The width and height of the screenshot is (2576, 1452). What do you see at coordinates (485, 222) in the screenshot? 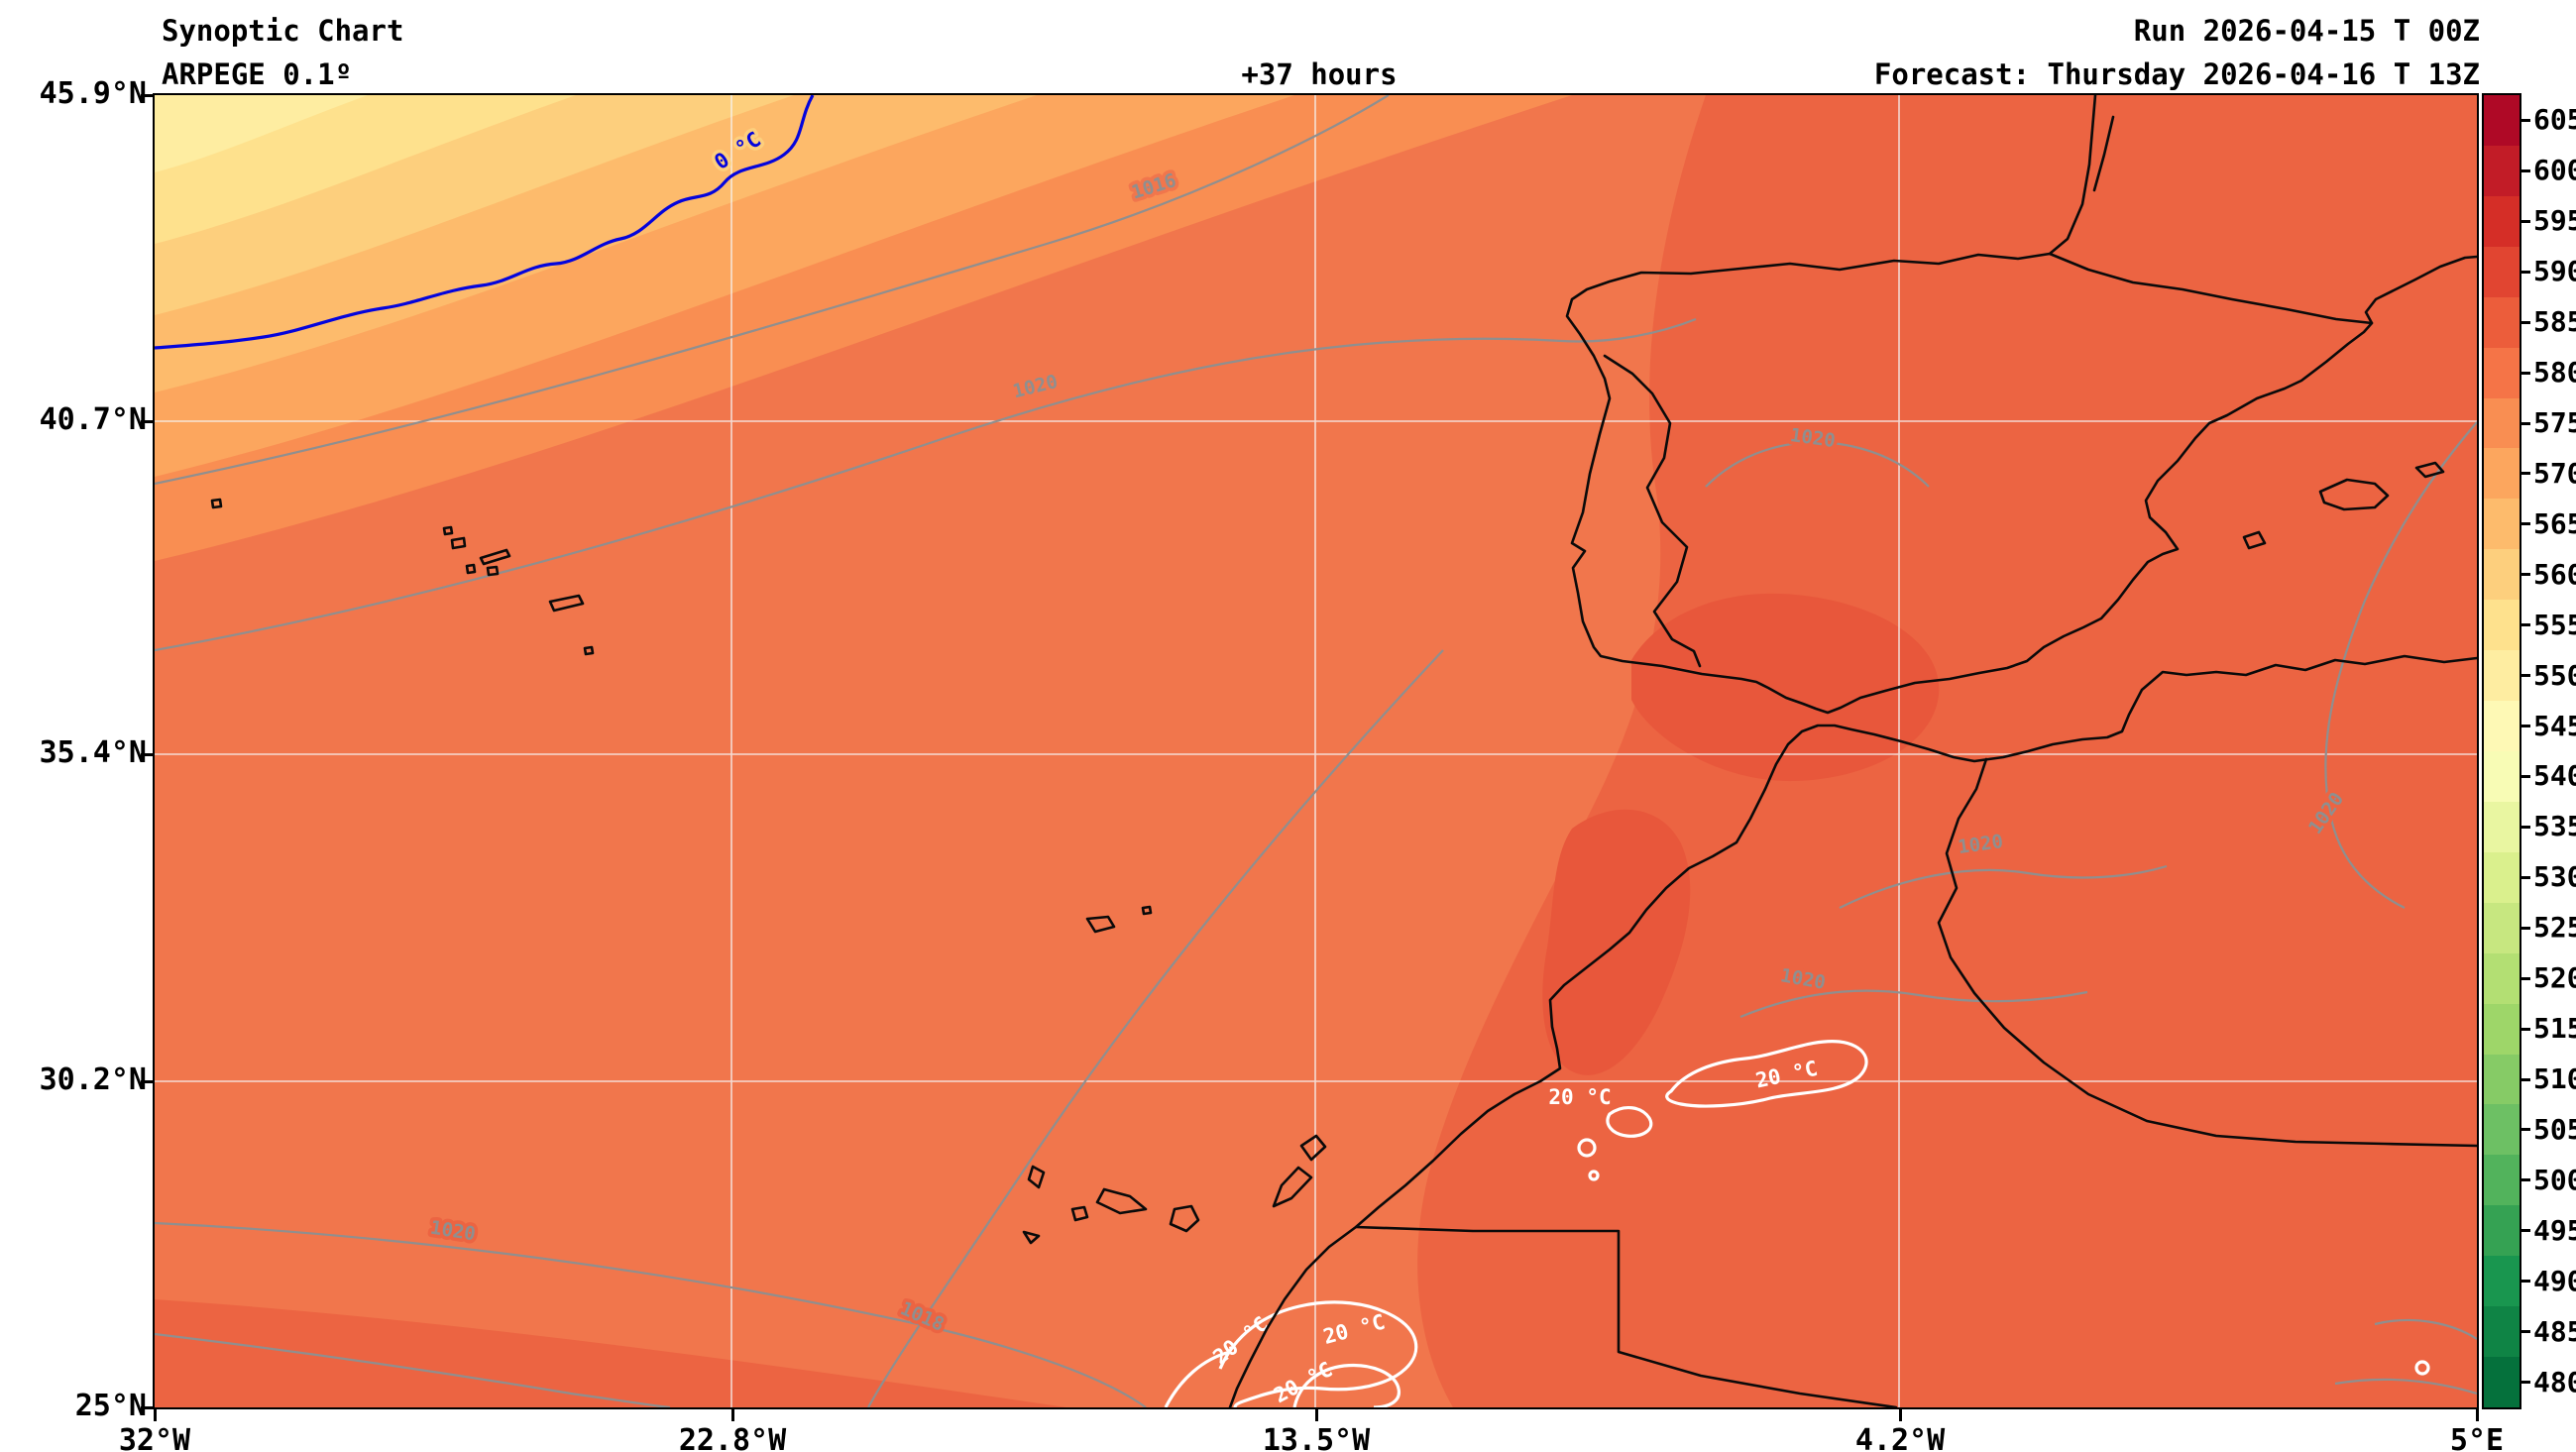
I see `freezing-level-contour` at bounding box center [485, 222].